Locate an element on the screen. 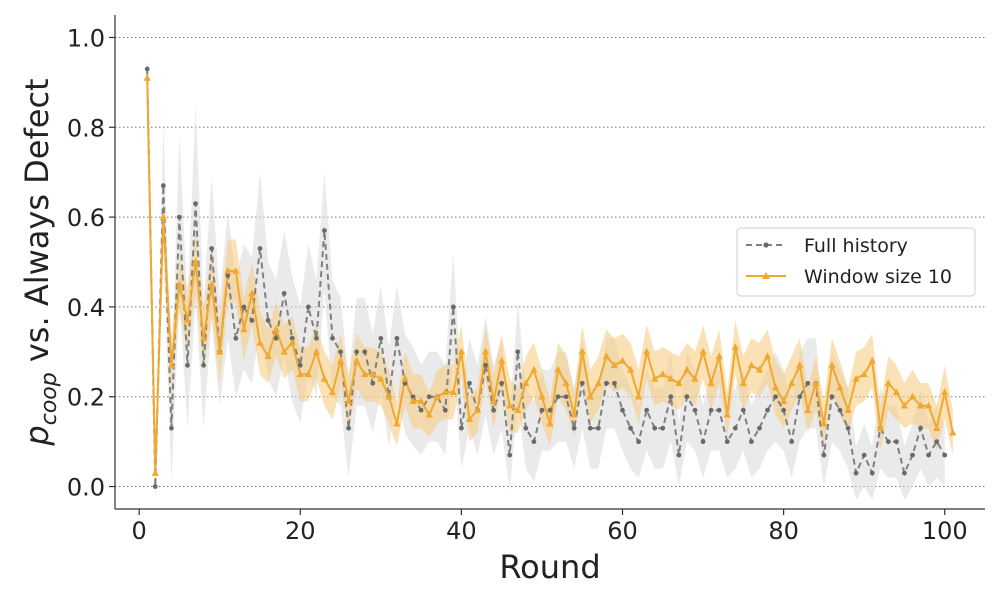  y-tick-label-0: 0.0 is located at coordinates (86, 488).